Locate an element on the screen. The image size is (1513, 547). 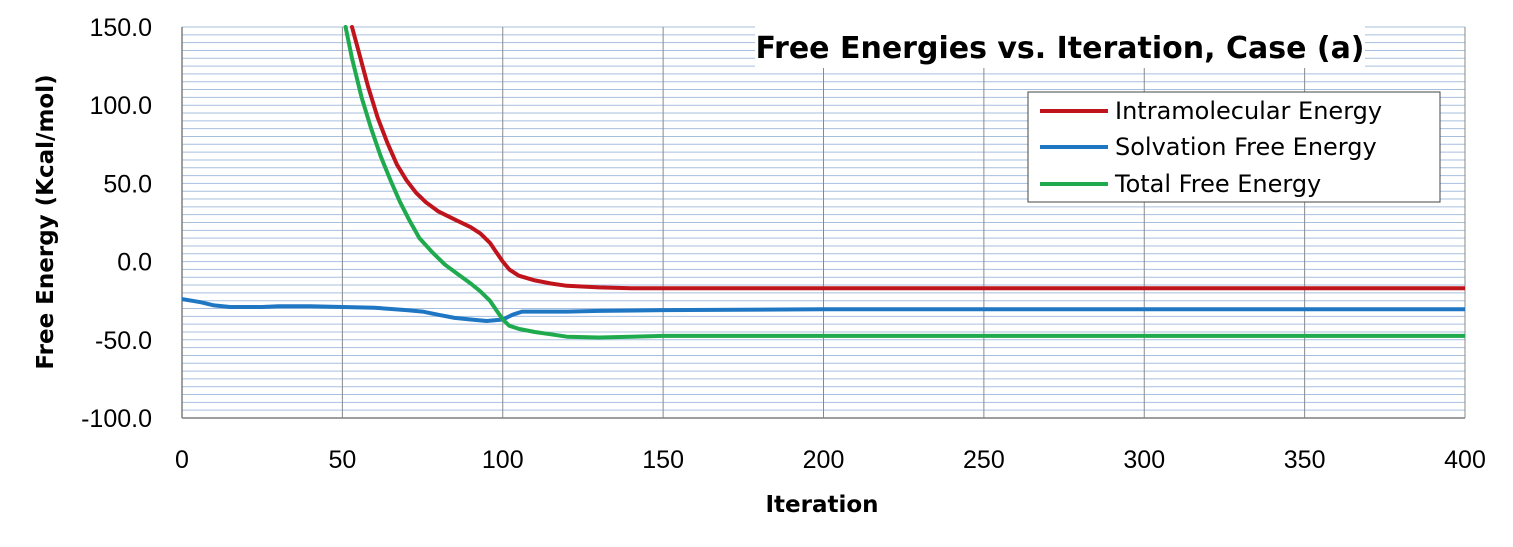
title-background is located at coordinates (1060, 47).